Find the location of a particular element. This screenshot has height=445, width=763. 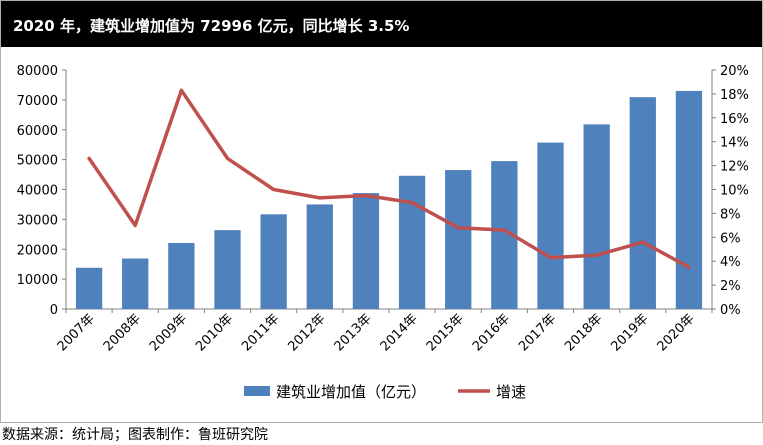

legend: 建筑业增加值（亿元） 增速 is located at coordinates (385, 392).